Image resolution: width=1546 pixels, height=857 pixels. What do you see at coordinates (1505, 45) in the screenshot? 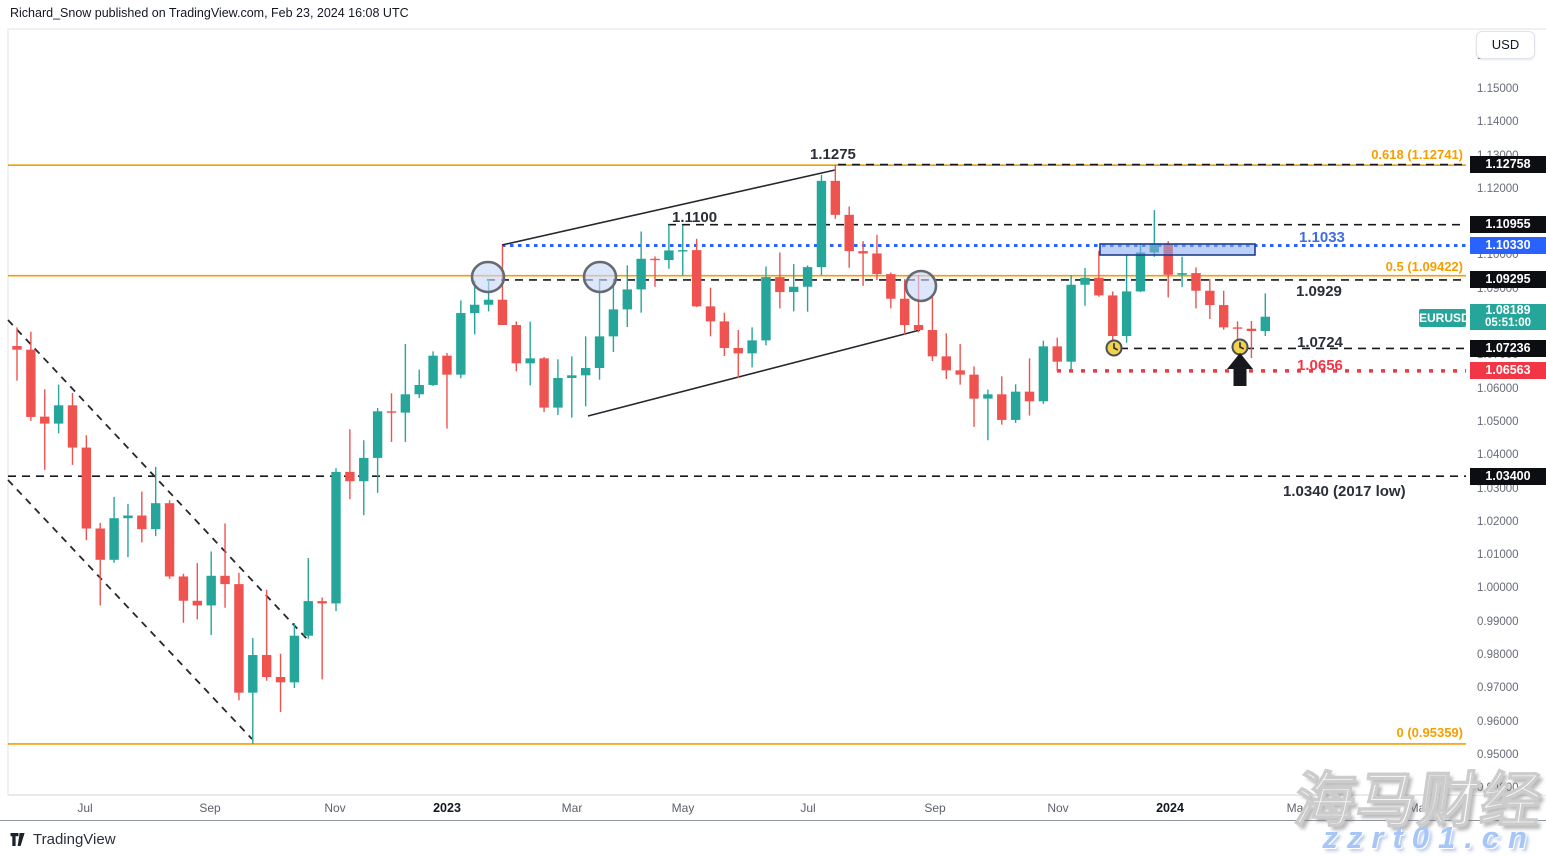
I see `currency-toggle-button: USD` at bounding box center [1505, 45].